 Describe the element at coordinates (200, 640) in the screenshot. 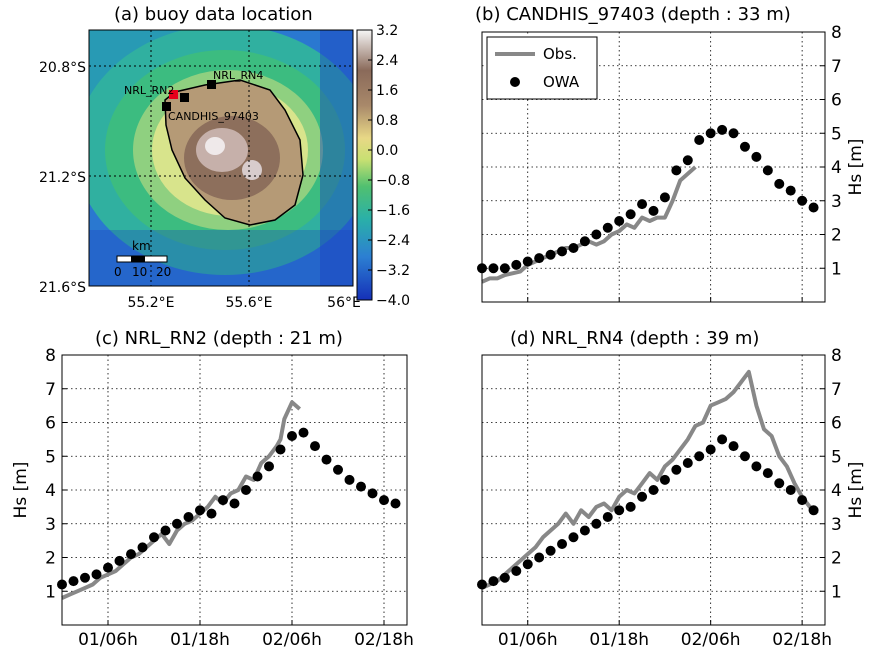

I see `x-tick-label: 01/18h` at that location.